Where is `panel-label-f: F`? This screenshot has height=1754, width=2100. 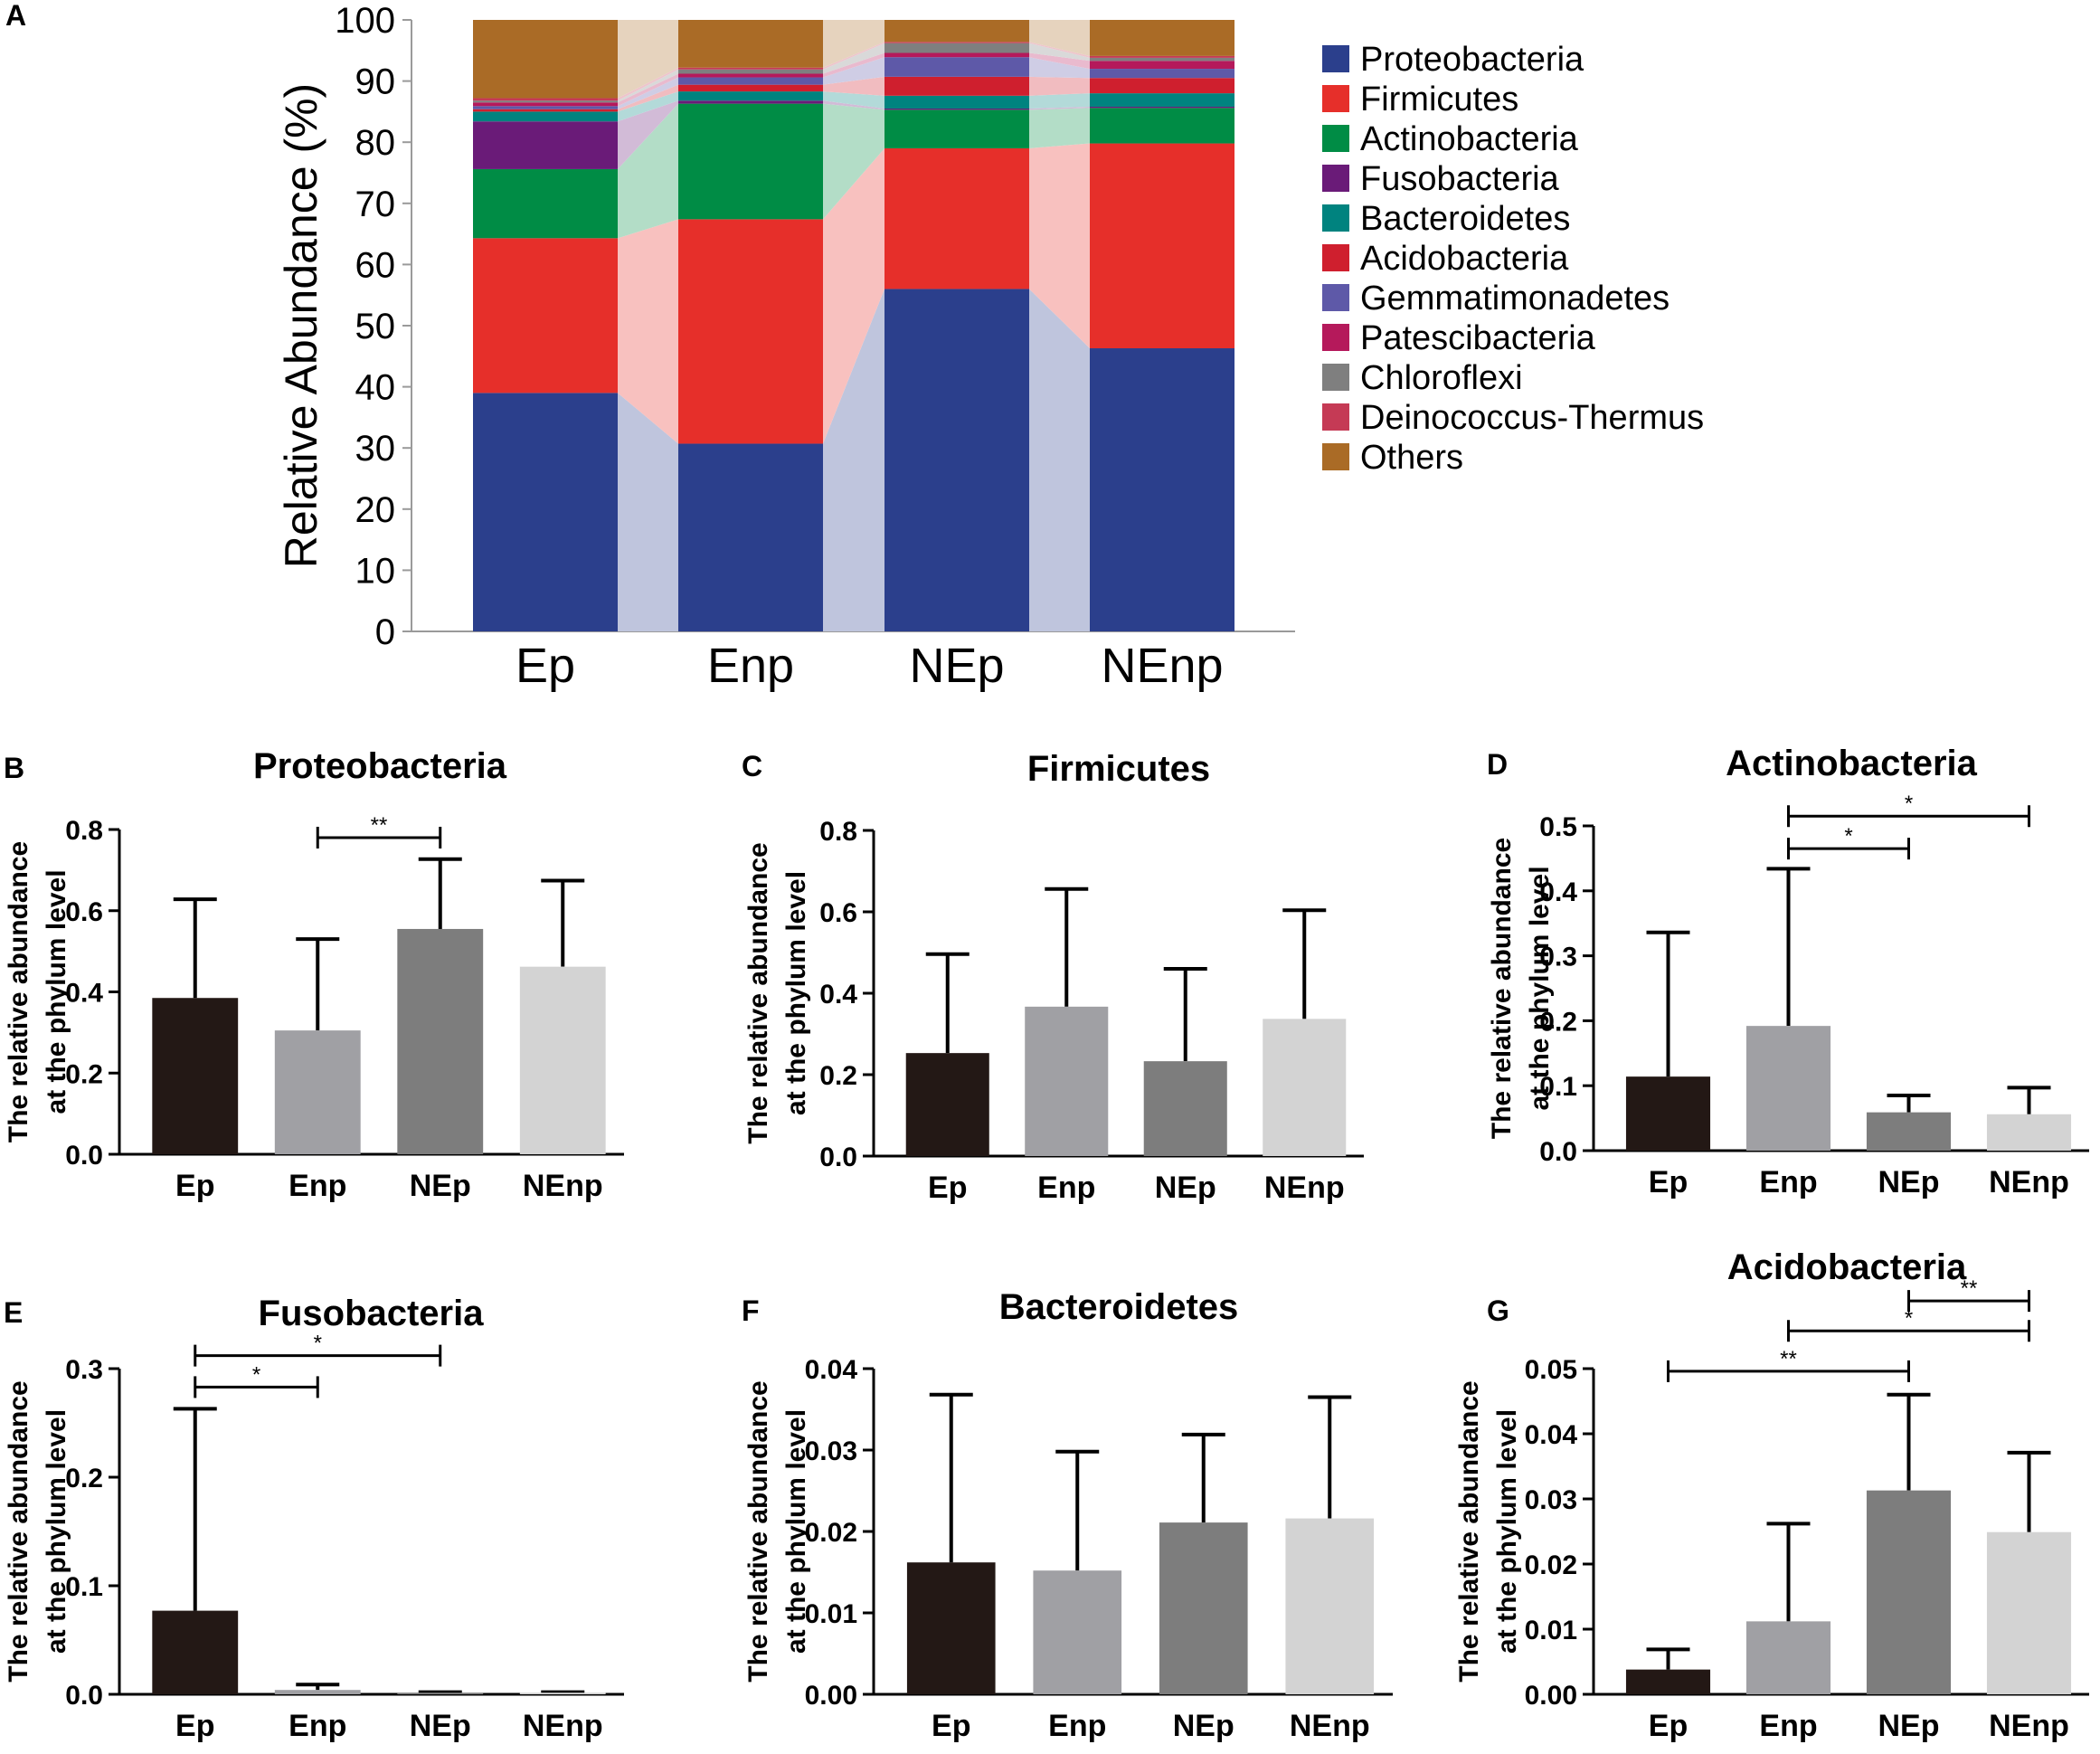
panel-label-f: F is located at coordinates (751, 1311).